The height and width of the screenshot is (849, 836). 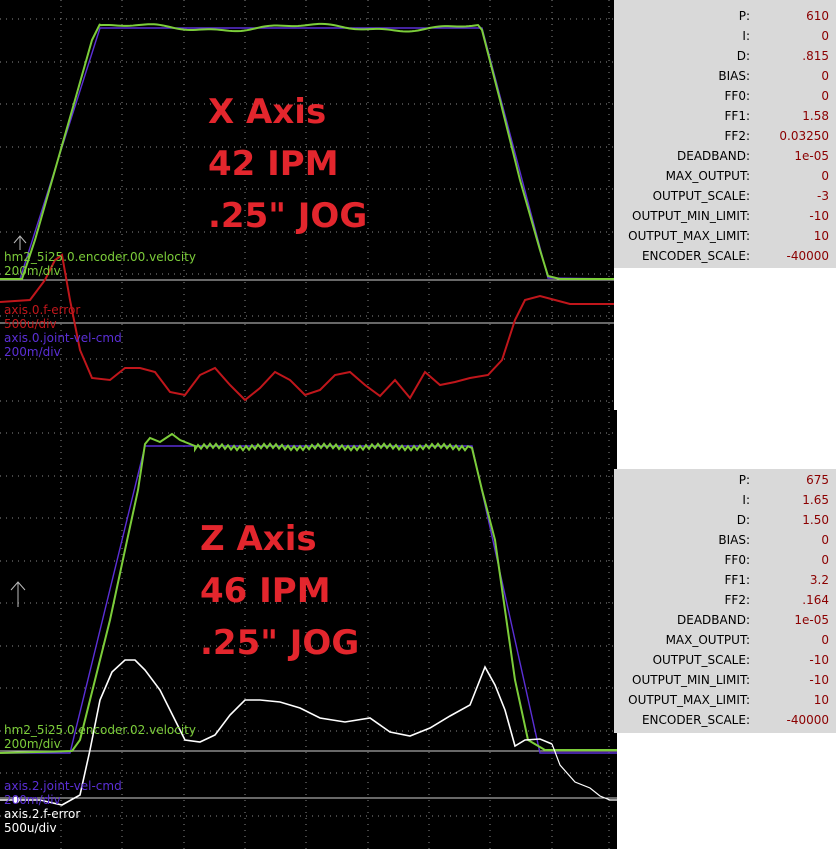 I want to click on x-vel-cmd-trace-name: axis.0.joint-vel-cmd, so click(x=63, y=338).